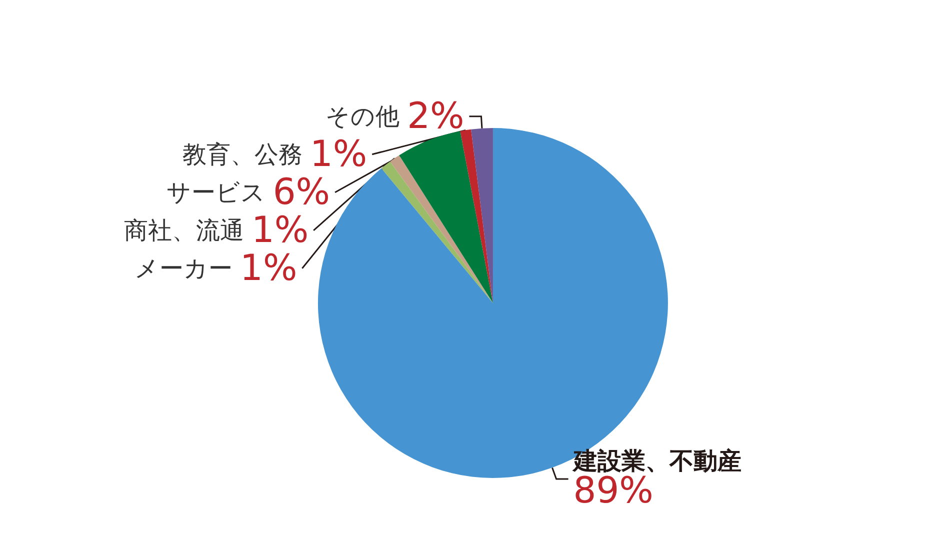 This screenshot has height=546, width=948. What do you see at coordinates (188, 230) in the screenshot?
I see `slice-label: 商社、流通` at bounding box center [188, 230].